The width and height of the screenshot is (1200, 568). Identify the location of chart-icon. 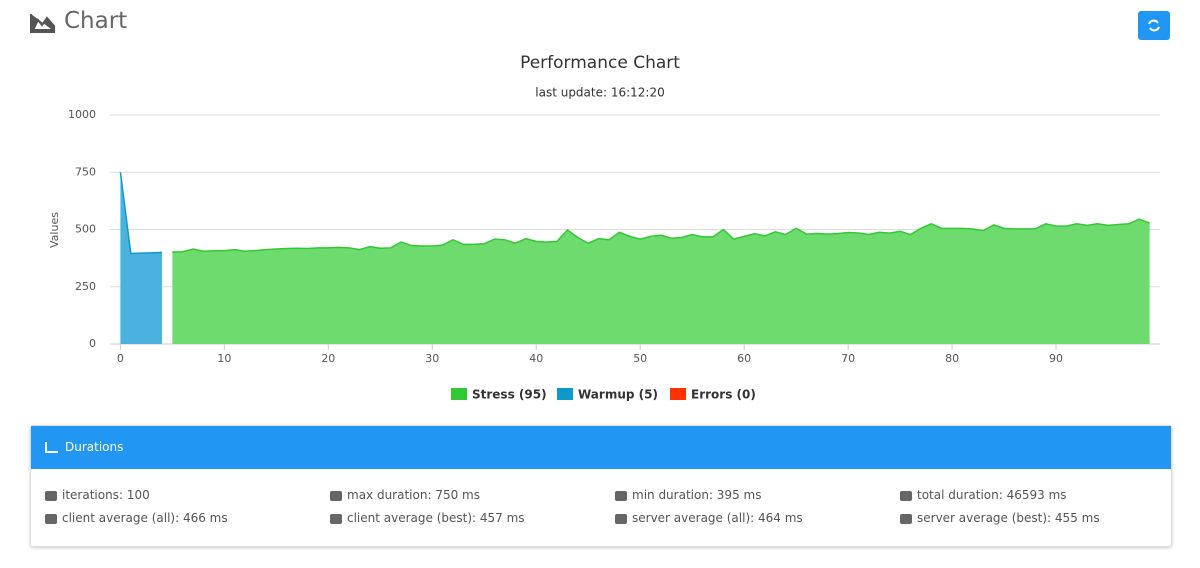
(42, 23).